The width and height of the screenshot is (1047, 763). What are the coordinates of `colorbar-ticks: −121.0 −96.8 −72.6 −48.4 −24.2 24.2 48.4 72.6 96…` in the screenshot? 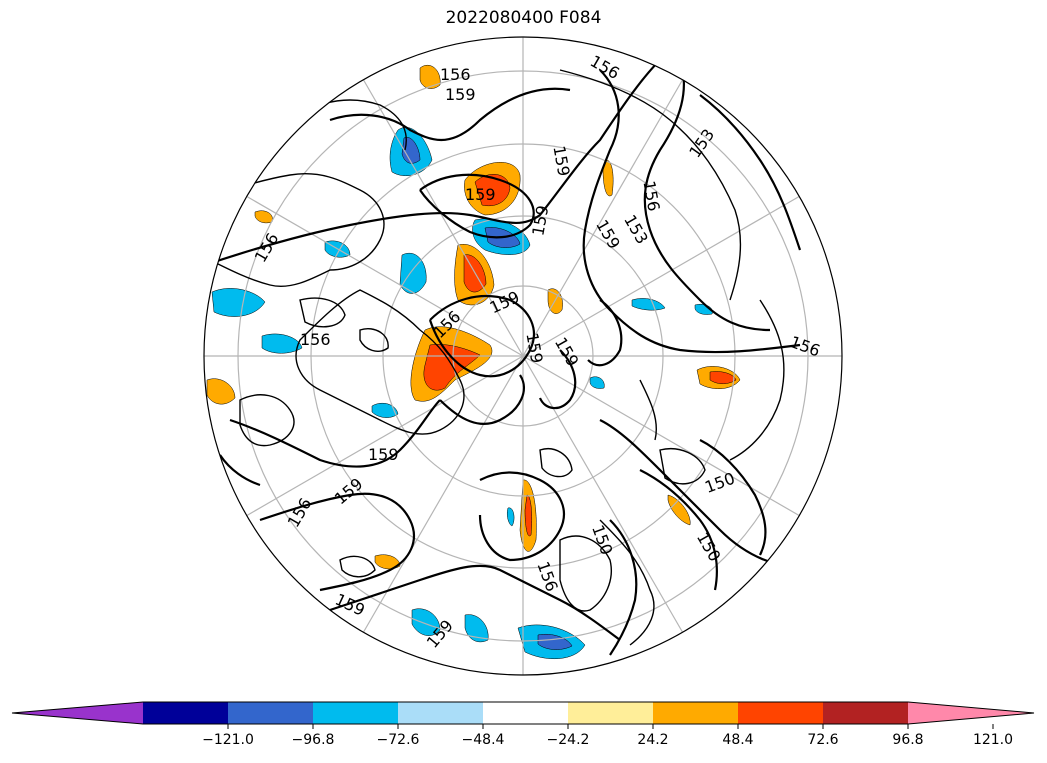 It's located at (607, 736).